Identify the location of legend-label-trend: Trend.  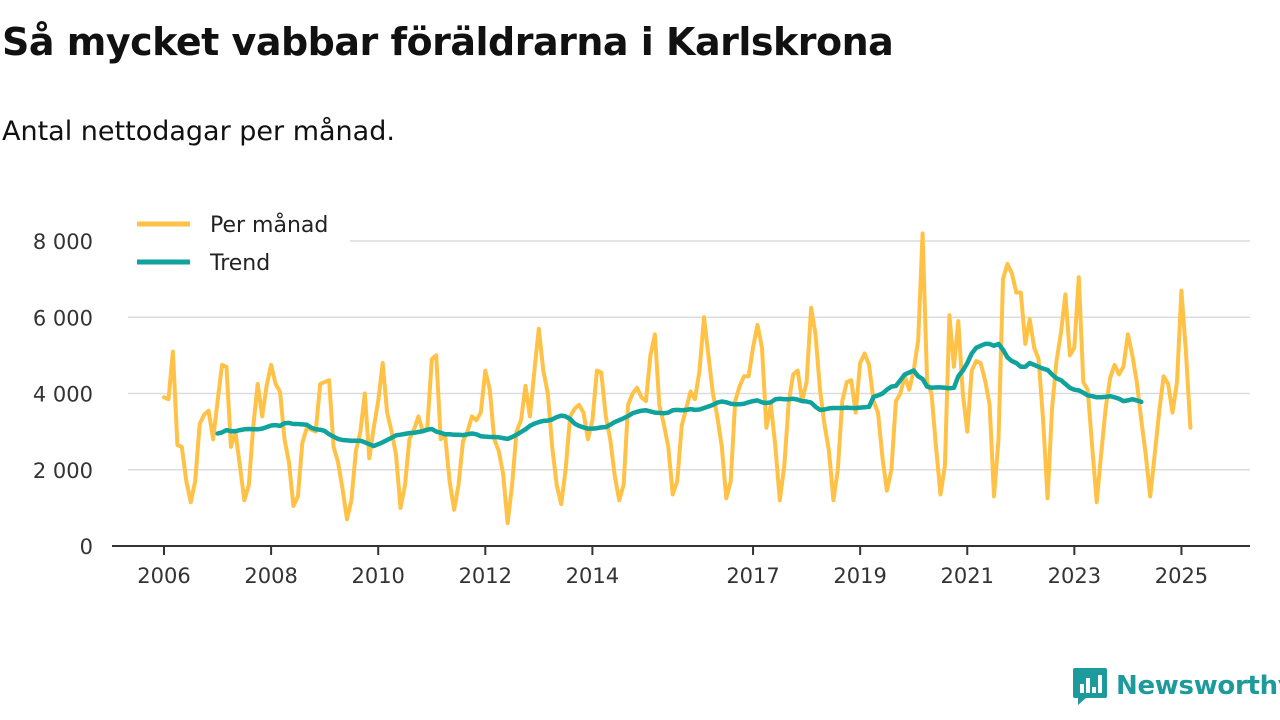
(239, 263).